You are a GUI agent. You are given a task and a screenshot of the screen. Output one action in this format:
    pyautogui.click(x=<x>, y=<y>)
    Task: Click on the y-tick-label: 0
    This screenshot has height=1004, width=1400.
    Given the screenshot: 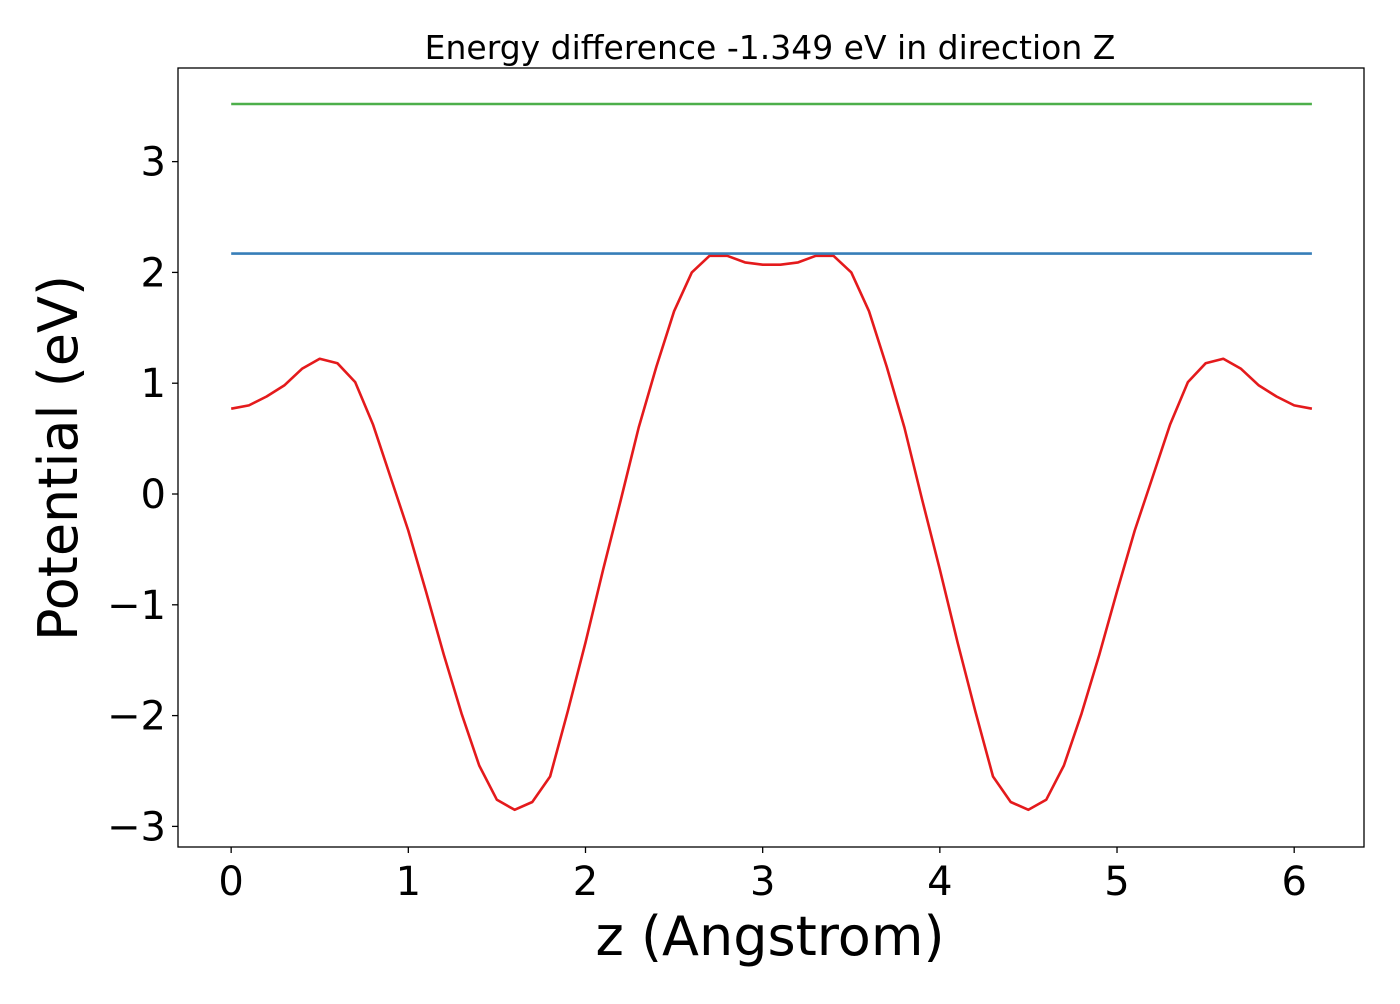 What is the action you would take?
    pyautogui.click(x=153, y=495)
    